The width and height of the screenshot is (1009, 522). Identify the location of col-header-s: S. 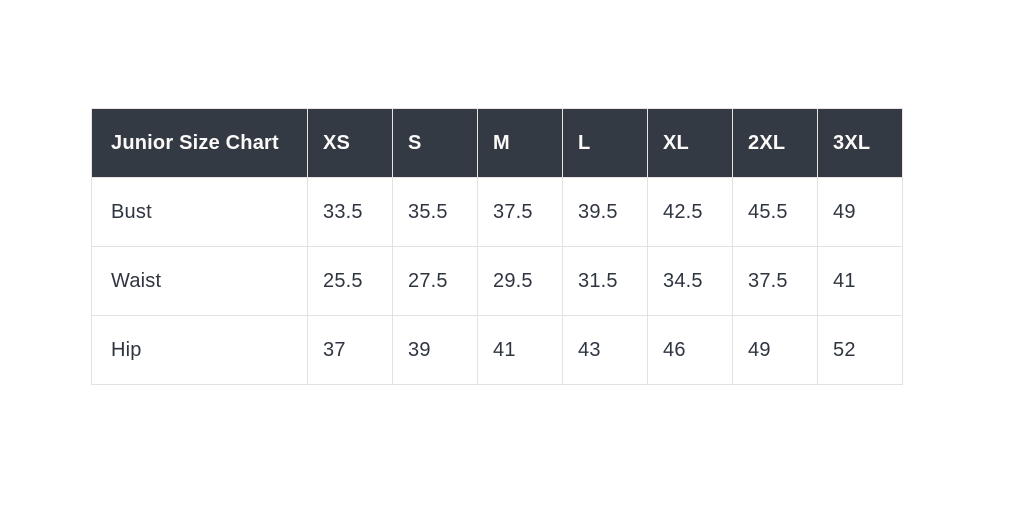
(435, 143).